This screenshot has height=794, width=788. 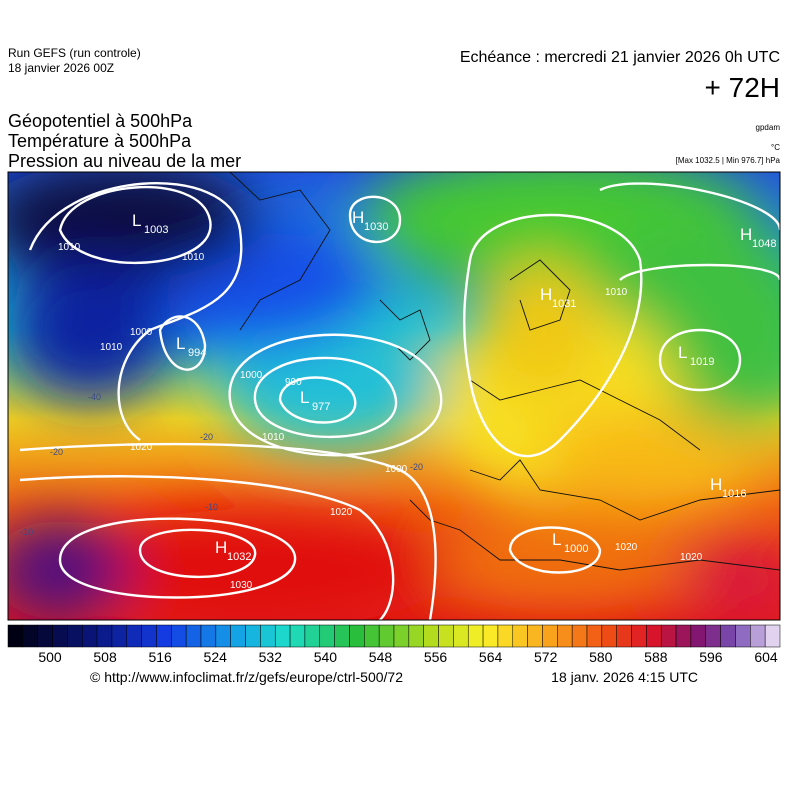 What do you see at coordinates (100, 121) in the screenshot?
I see `title: Géopotentiel à 500hPa` at bounding box center [100, 121].